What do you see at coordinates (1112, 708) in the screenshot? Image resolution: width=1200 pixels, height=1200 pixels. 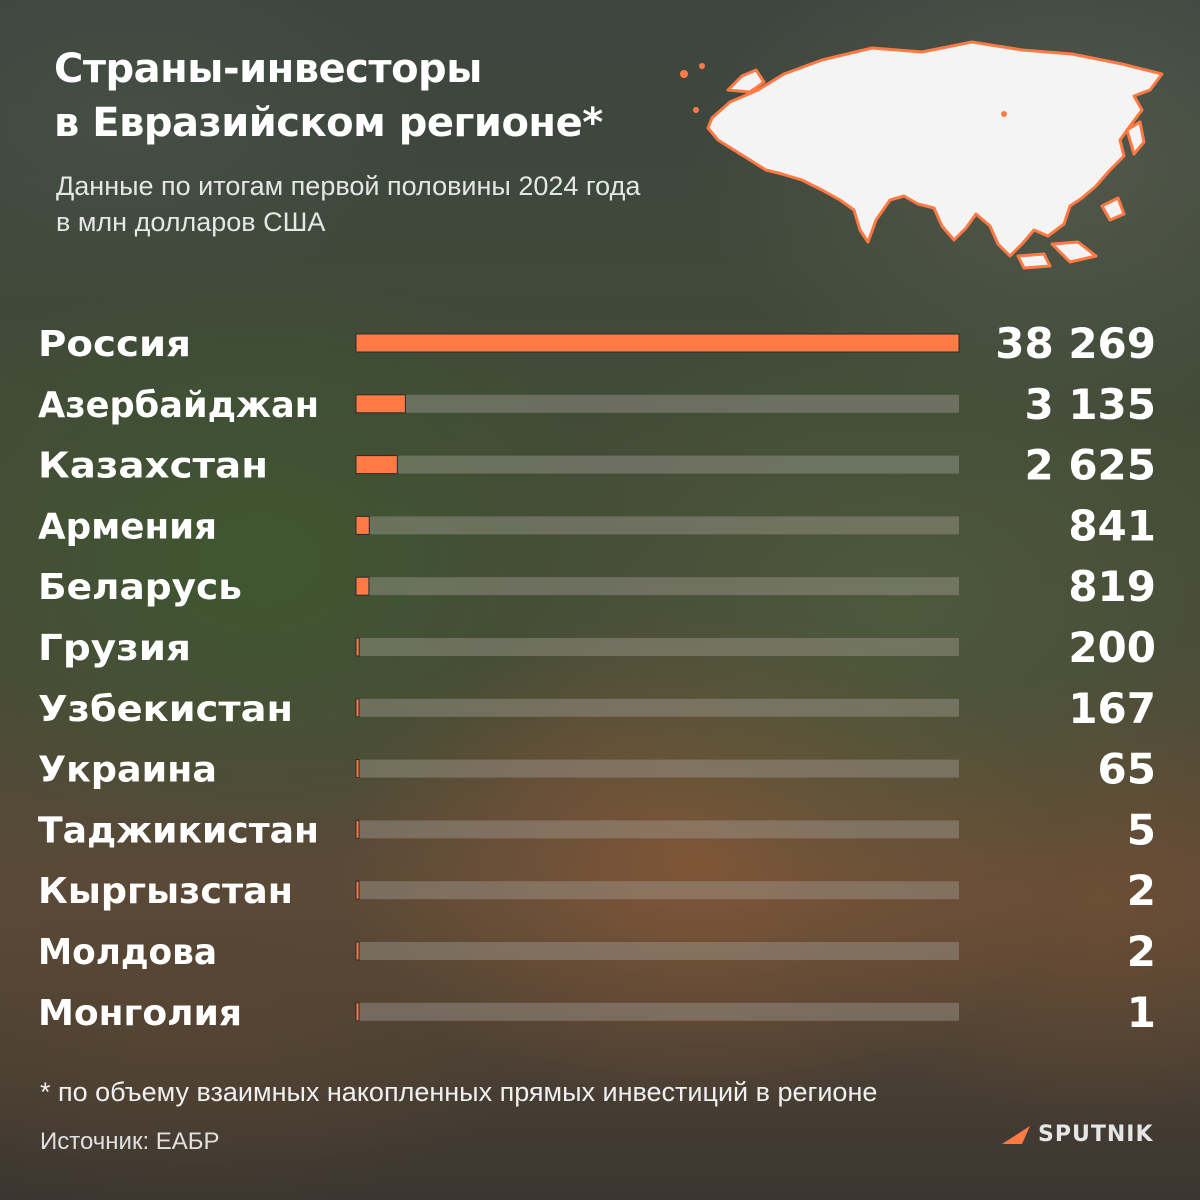 I see `value-label: 167` at bounding box center [1112, 708].